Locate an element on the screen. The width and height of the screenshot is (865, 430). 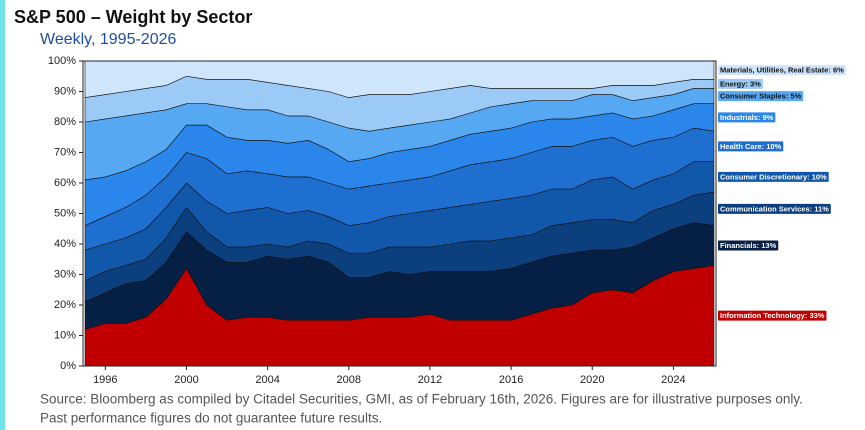
legend-label: Health Care: 10% is located at coordinates (751, 146).